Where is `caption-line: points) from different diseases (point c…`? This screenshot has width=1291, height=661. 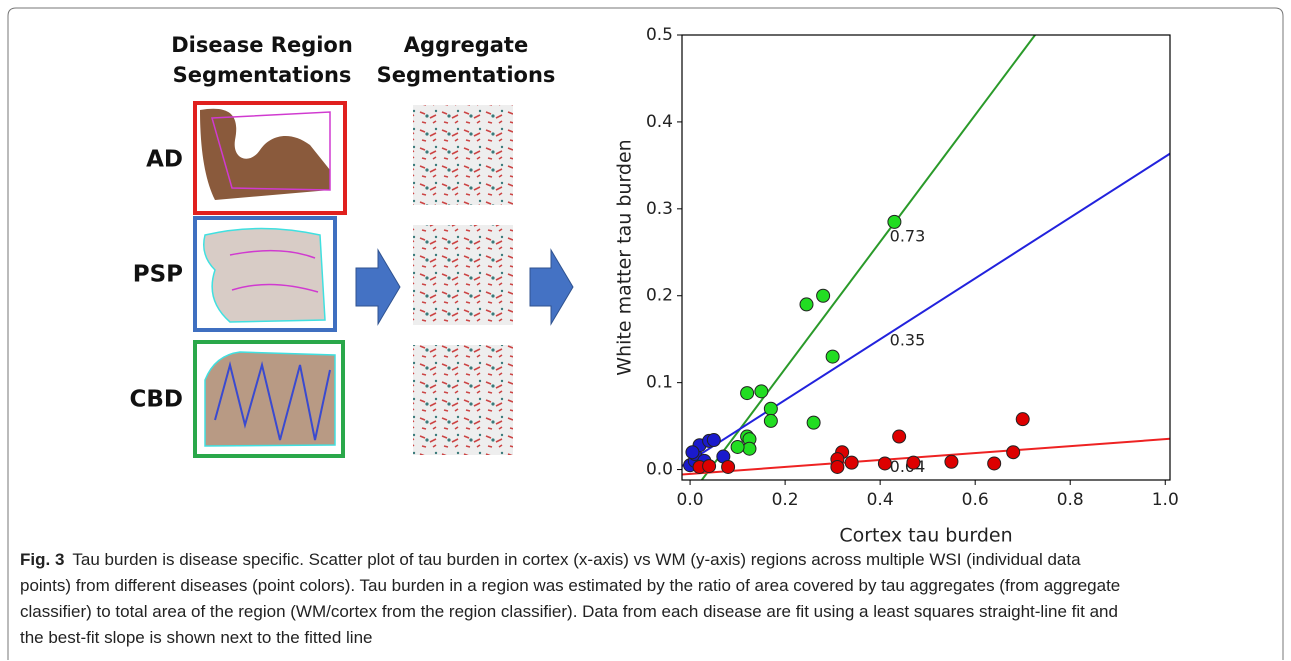
caption-line: points) from different diseases (point c… is located at coordinates (570, 586).